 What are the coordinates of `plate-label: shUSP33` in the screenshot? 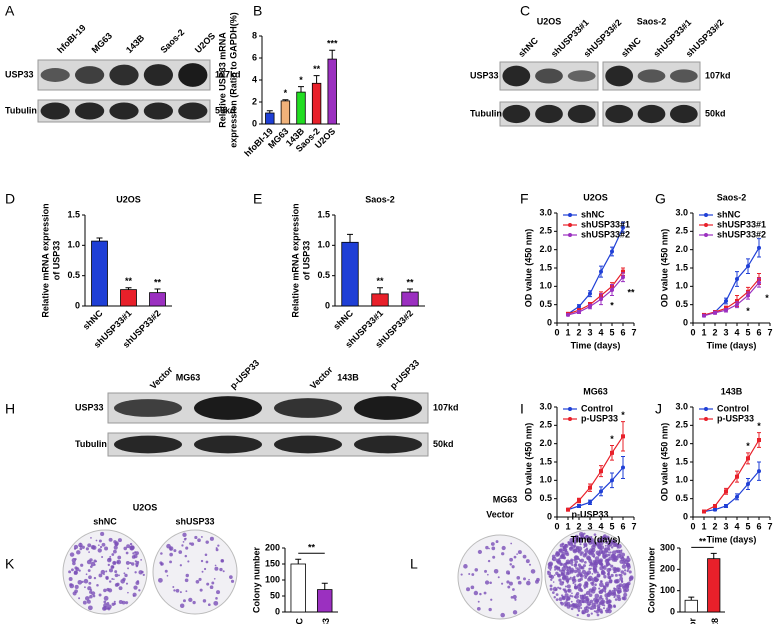 It's located at (194, 521).